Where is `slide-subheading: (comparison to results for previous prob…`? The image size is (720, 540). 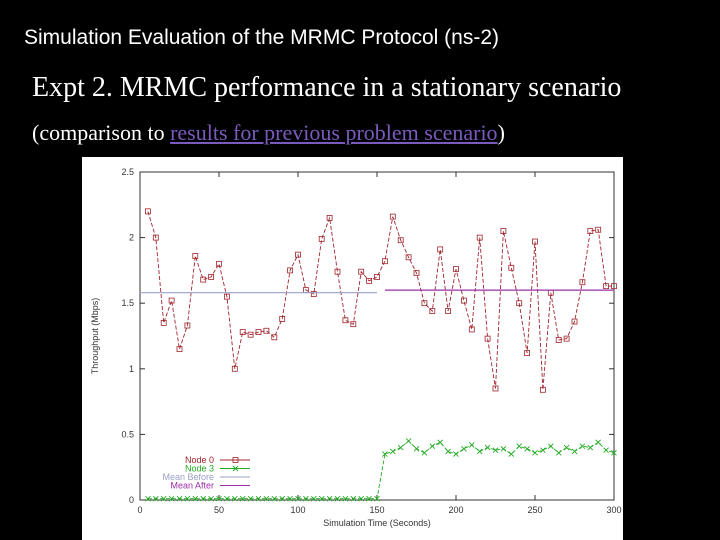 slide-subheading: (comparison to results for previous prob… is located at coordinates (268, 133).